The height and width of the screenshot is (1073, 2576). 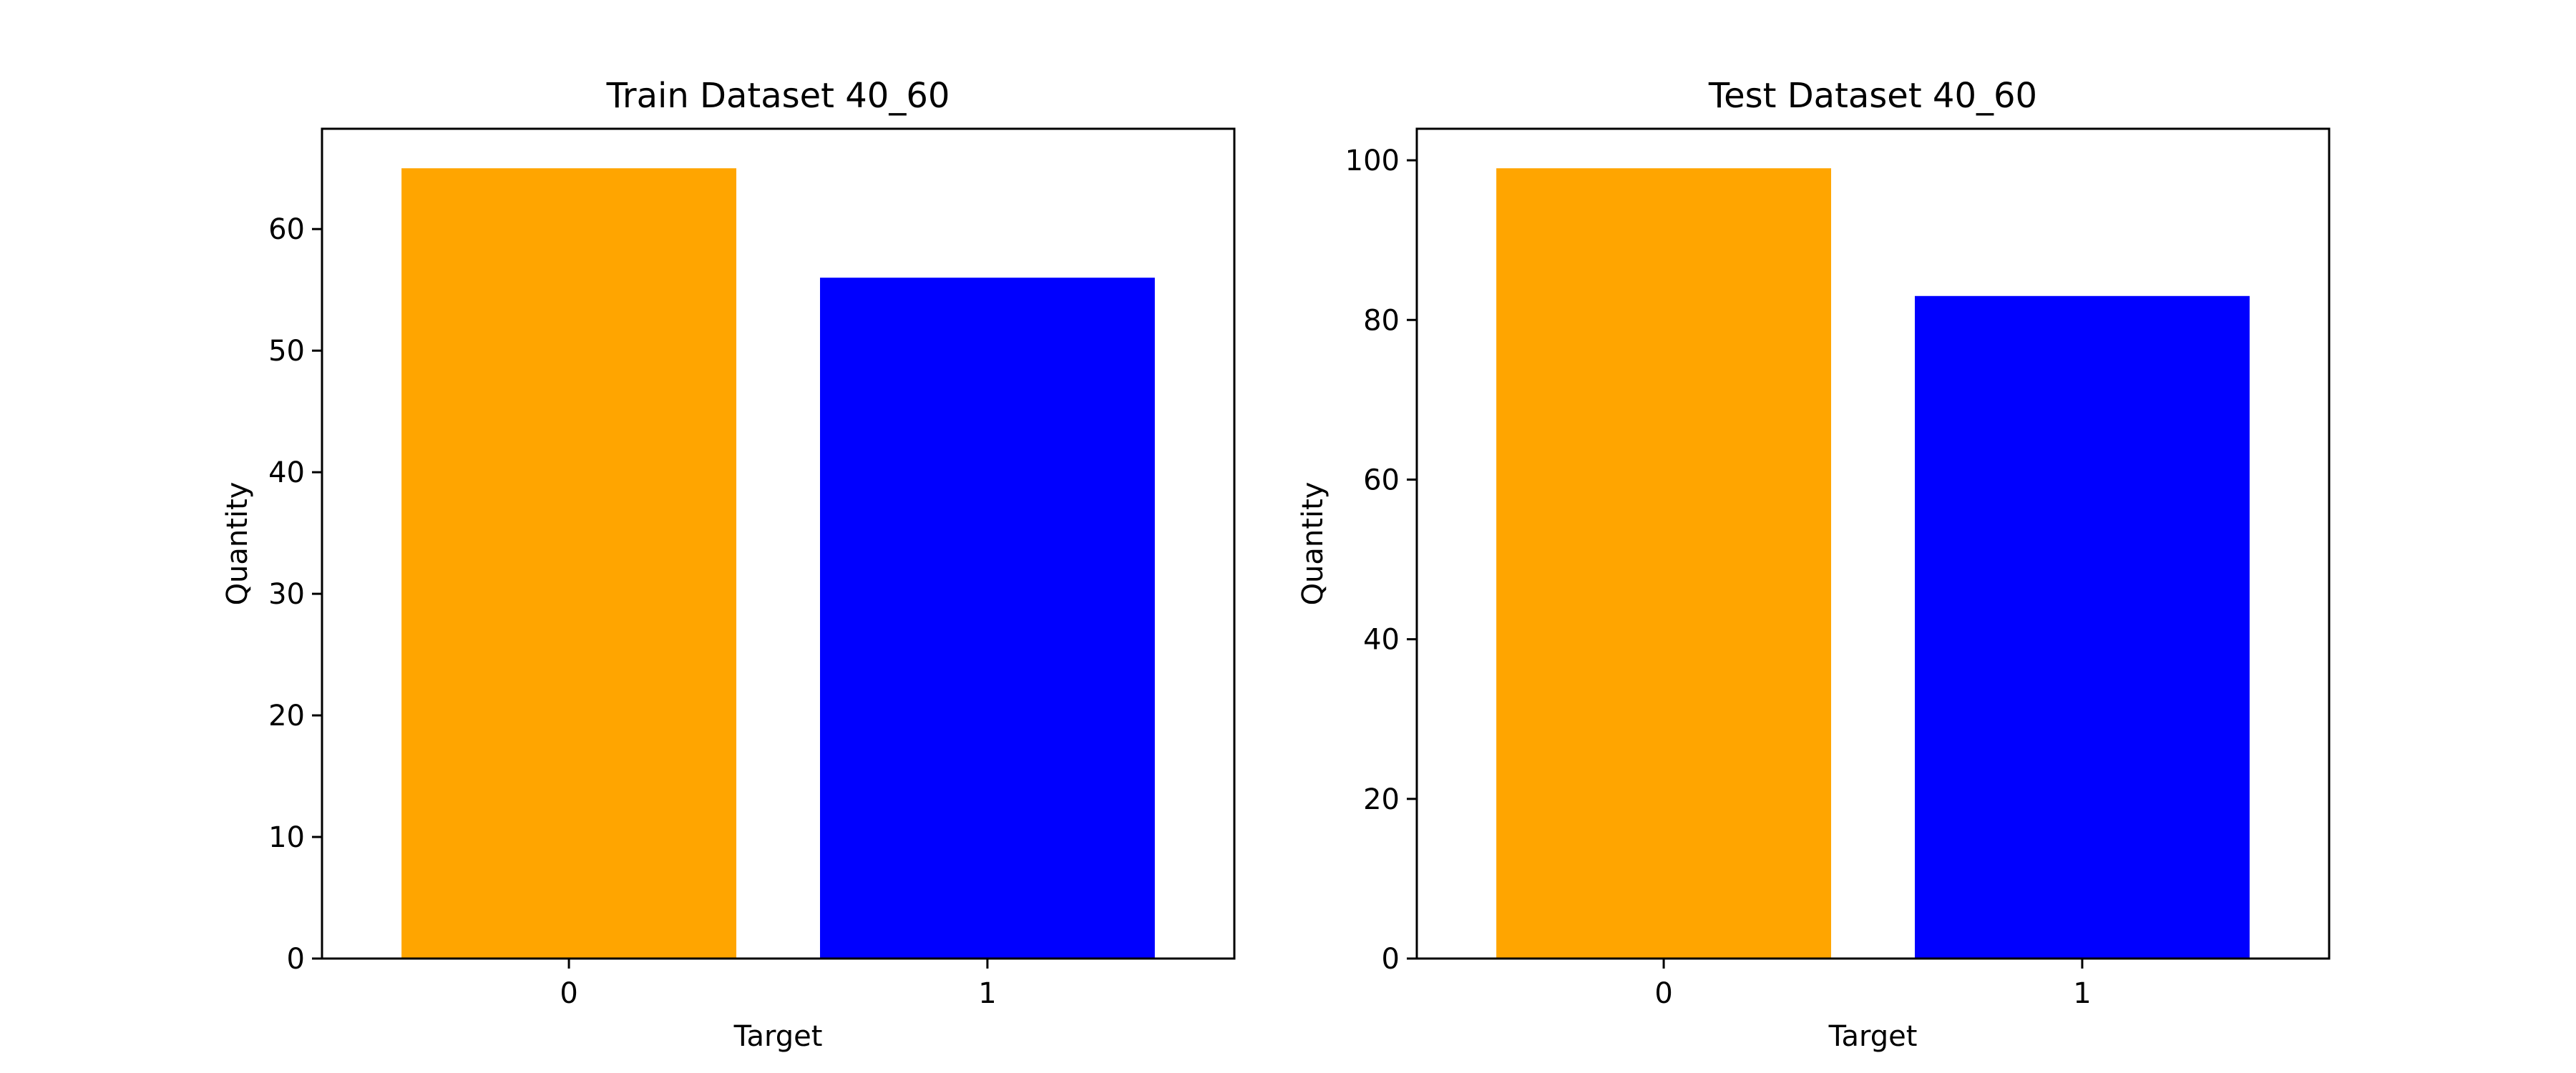 What do you see at coordinates (1372, 160) in the screenshot?
I see `y-tick-label: 100` at bounding box center [1372, 160].